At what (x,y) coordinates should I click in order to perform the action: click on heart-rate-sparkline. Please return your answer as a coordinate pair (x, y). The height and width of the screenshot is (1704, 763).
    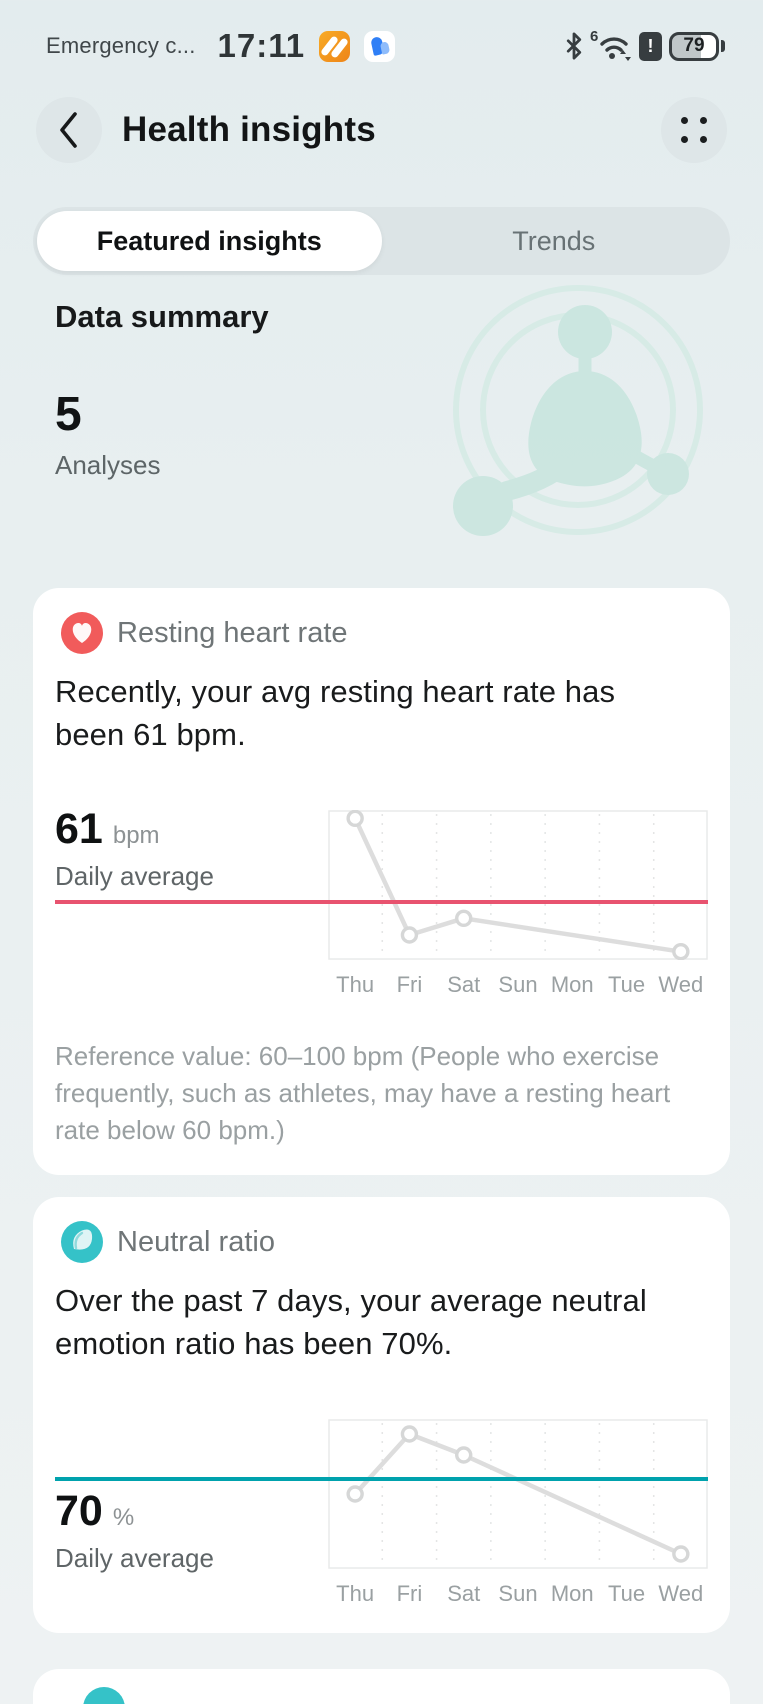
    Looking at the image, I should click on (518, 885).